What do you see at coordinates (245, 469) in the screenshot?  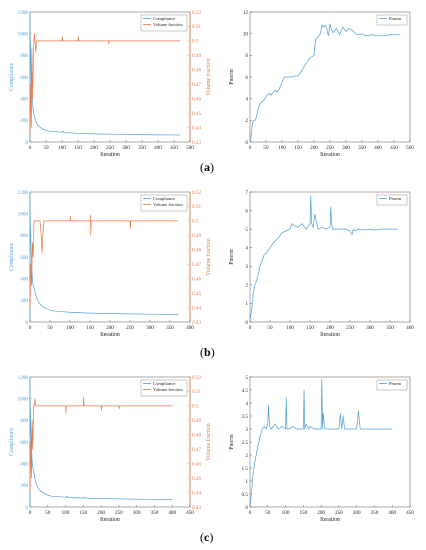 I see `y-tick-label: 1.5` at bounding box center [245, 469].